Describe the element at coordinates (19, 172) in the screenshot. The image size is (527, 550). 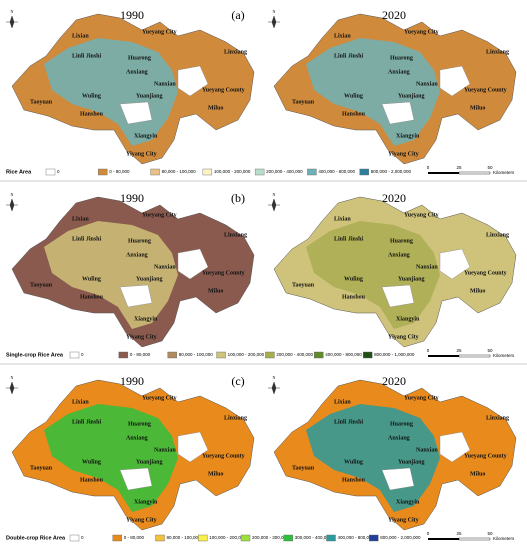
I see `legend-title: Rice Area` at that location.